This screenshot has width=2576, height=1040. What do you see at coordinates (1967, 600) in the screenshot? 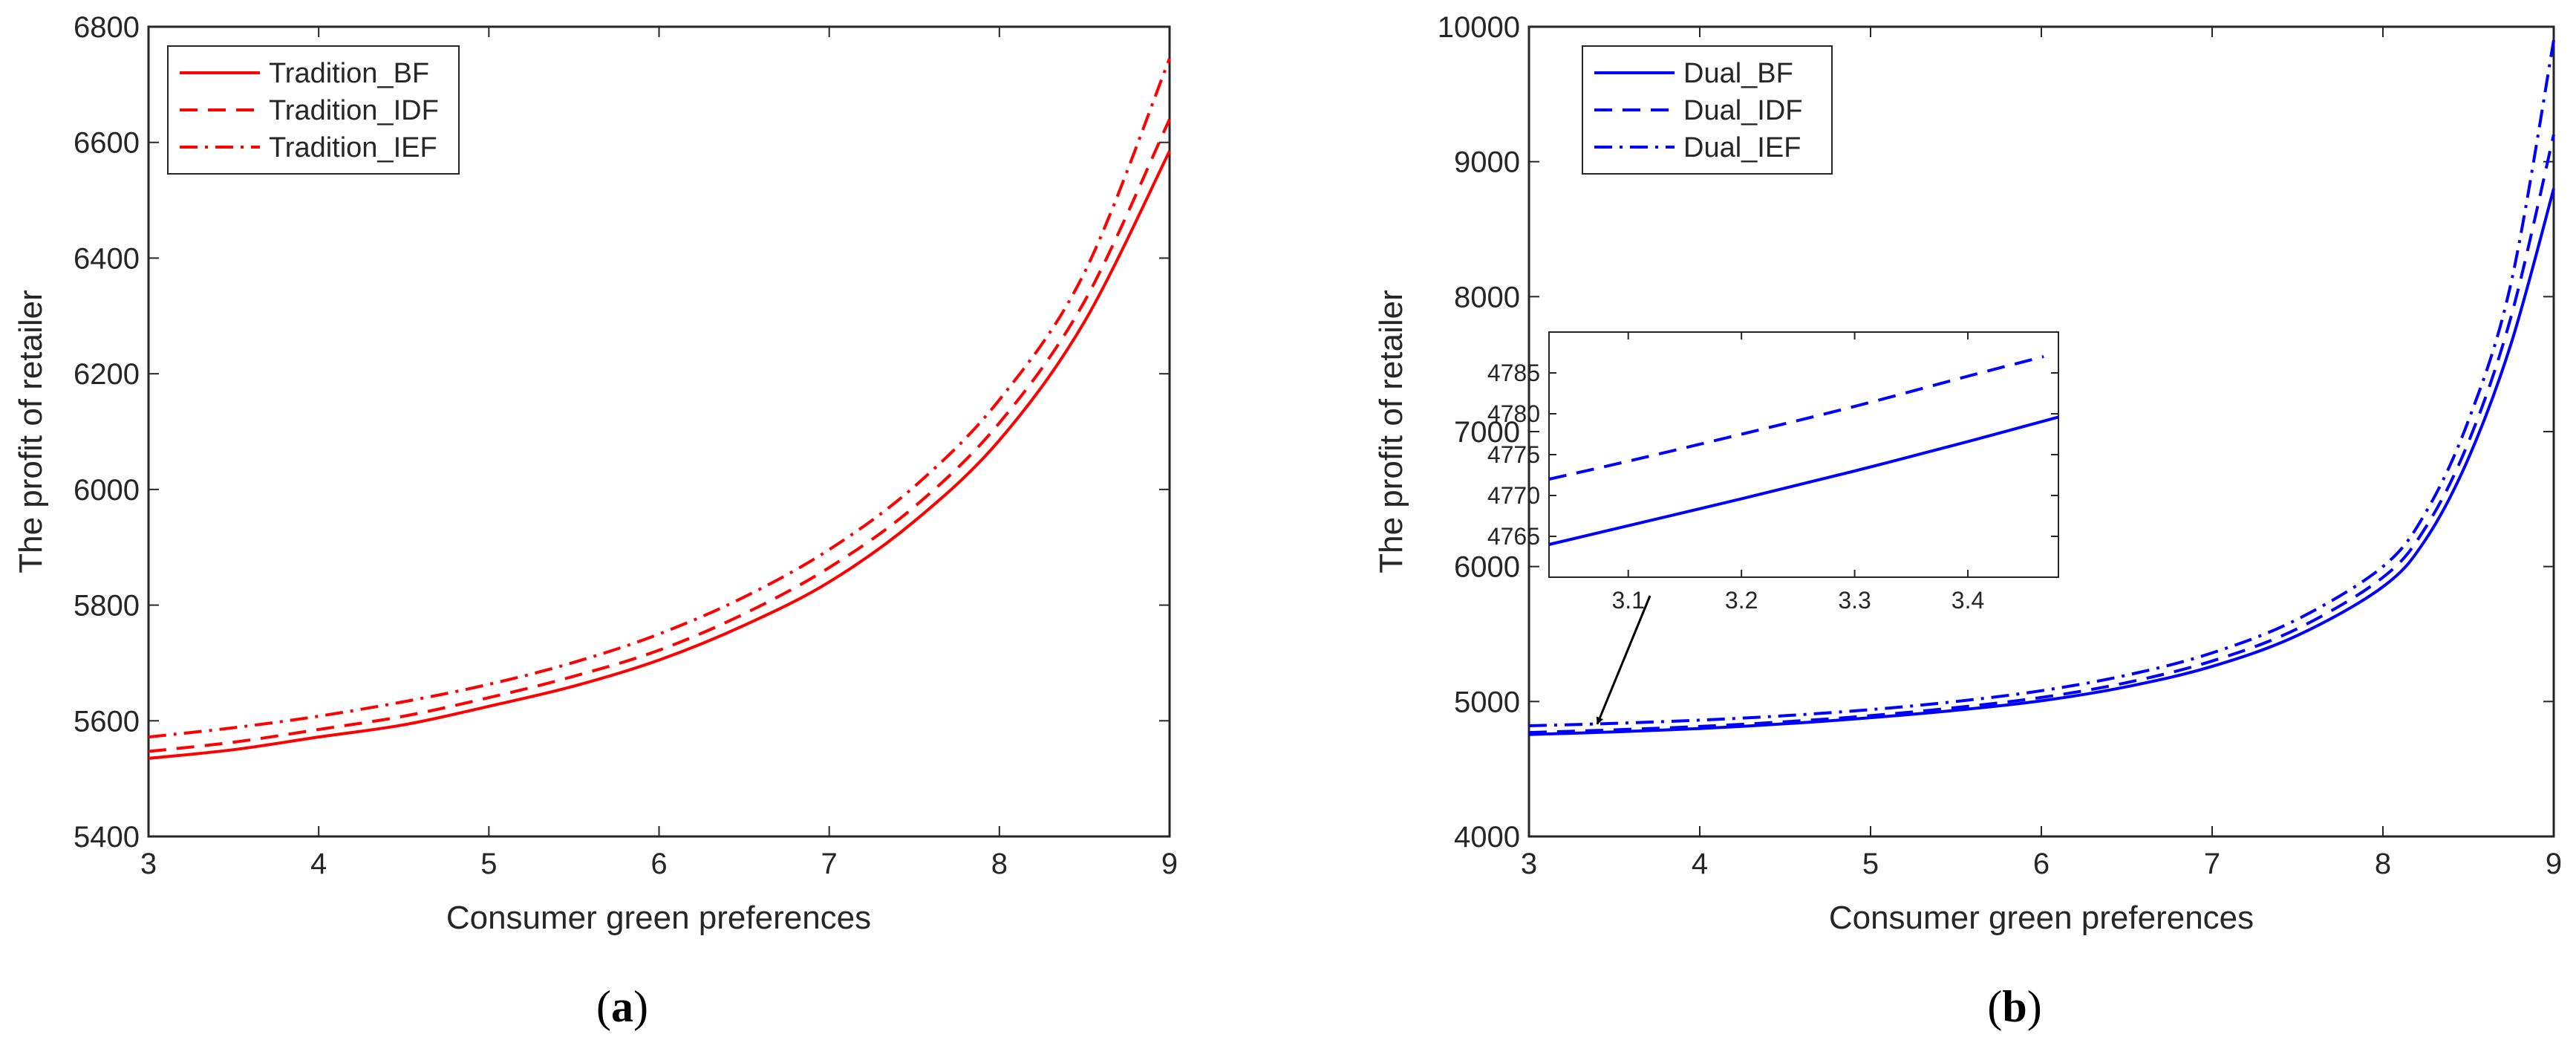
I see `inset-x-tick-label: 3.4` at bounding box center [1967, 600].